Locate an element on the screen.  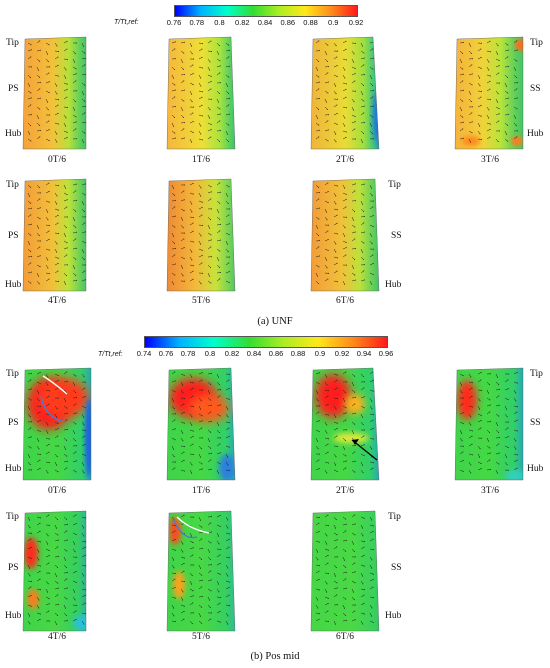
colorbar-tick-label: 0.94 is located at coordinates (364, 353).